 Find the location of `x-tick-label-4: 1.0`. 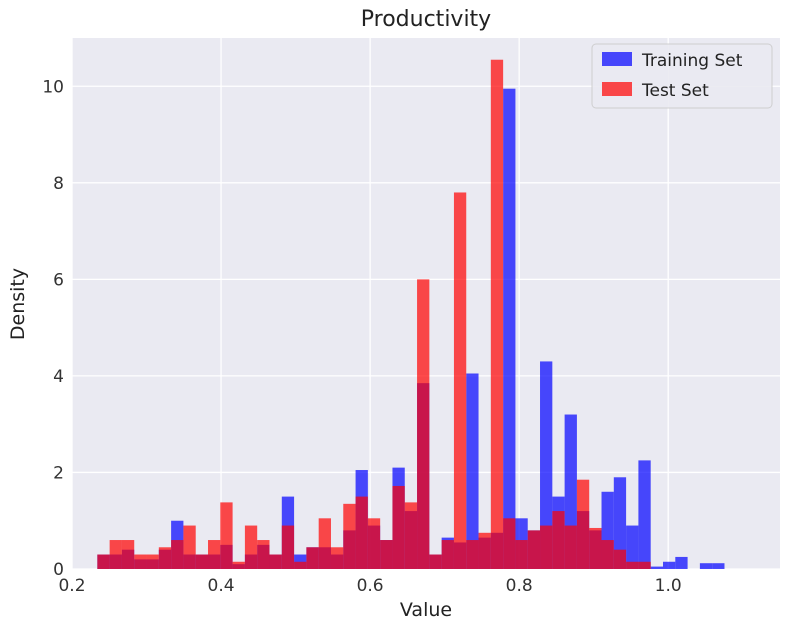

x-tick-label-4: 1.0 is located at coordinates (668, 586).